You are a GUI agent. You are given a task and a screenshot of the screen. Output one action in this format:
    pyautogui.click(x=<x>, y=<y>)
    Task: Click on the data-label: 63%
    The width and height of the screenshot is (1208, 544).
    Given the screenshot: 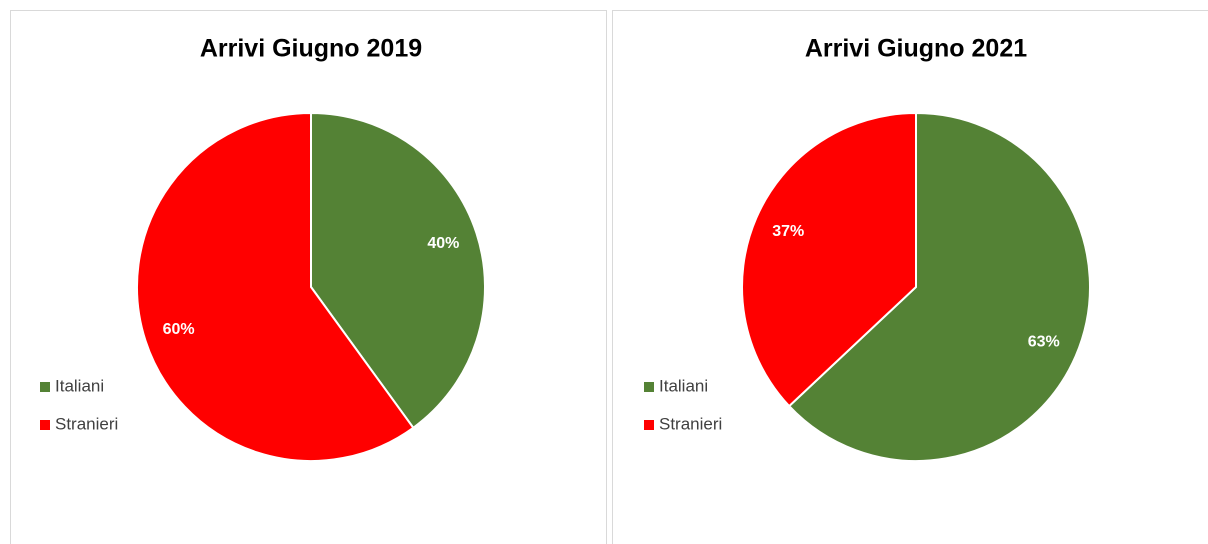 What is the action you would take?
    pyautogui.click(x=1044, y=342)
    